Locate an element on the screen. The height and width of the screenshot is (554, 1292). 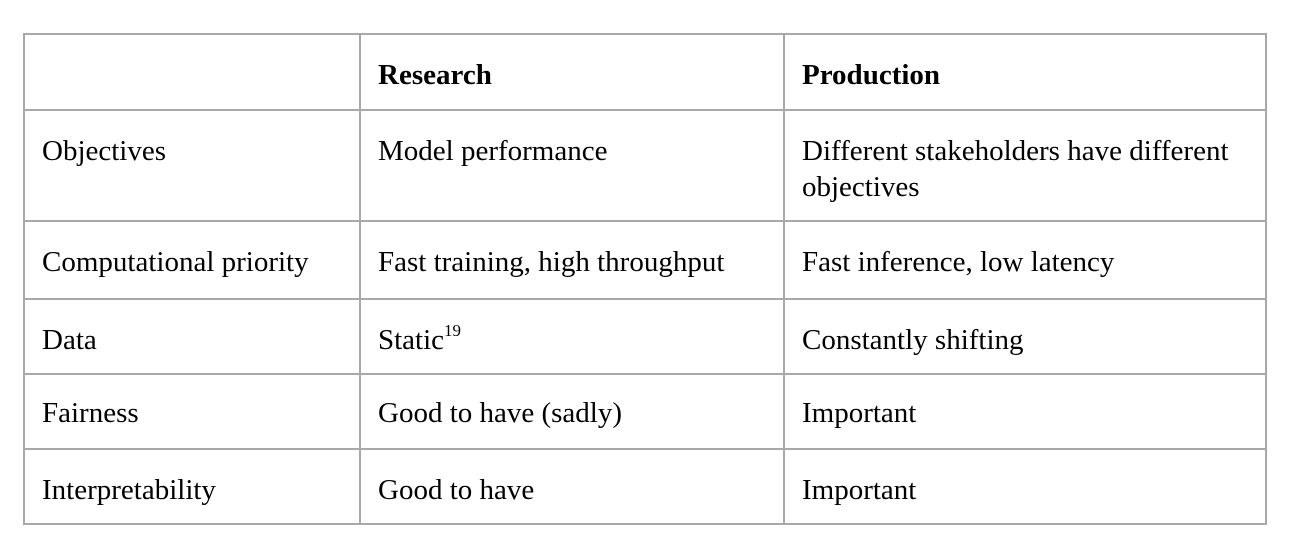
header-cell-empty is located at coordinates (192, 72).